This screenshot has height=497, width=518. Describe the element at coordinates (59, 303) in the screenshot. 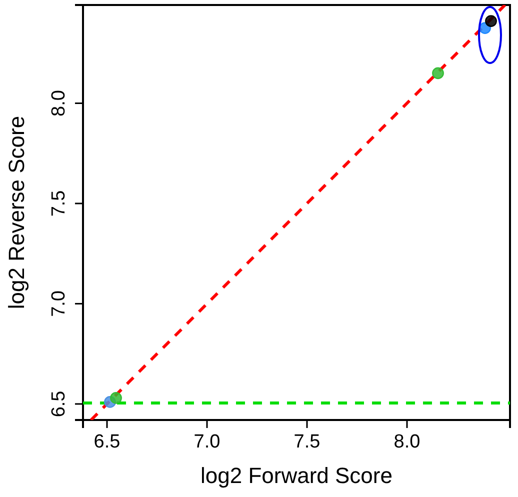

I see `y-tick-label: 7.0` at that location.